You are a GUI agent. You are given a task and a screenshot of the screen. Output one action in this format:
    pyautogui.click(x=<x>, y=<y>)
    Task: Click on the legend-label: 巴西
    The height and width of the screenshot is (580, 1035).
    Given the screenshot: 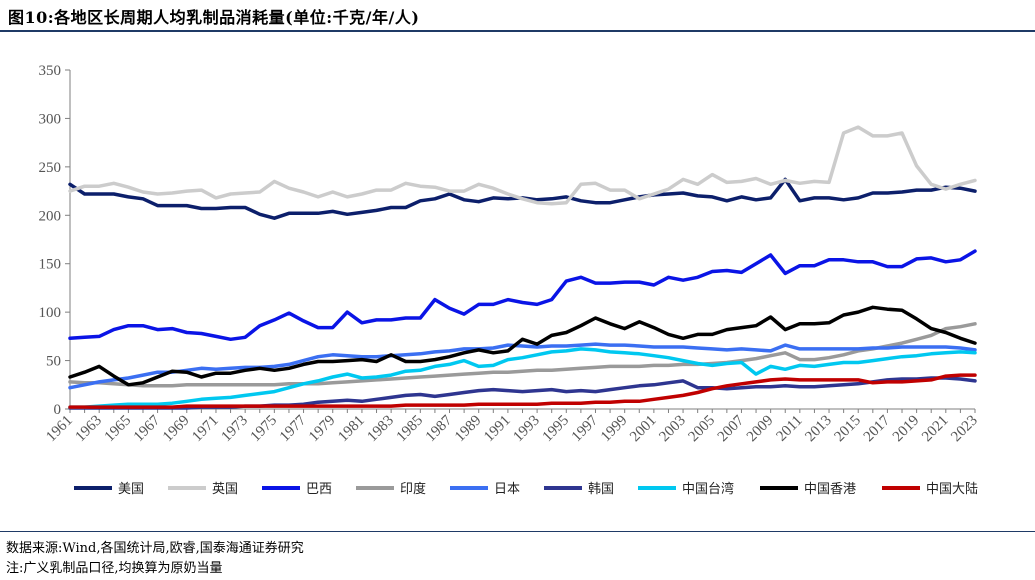 What is the action you would take?
    pyautogui.click(x=319, y=489)
    